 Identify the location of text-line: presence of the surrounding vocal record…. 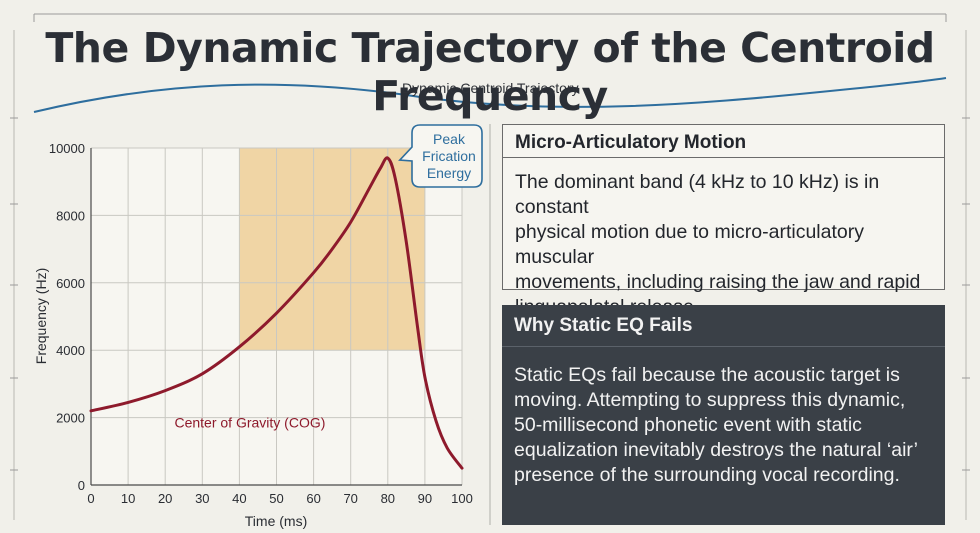
(707, 475).